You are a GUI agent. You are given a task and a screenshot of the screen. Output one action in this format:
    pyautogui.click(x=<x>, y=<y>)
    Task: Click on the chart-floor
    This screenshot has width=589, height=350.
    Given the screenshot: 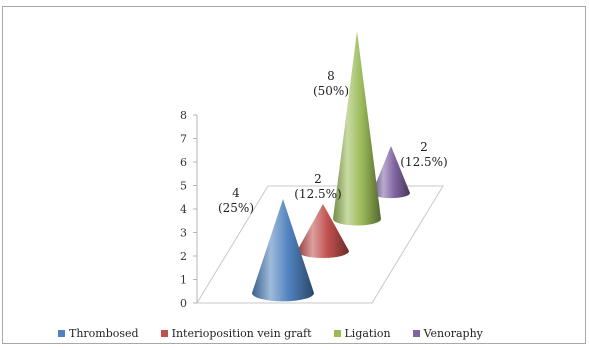 What is the action you would take?
    pyautogui.click(x=320, y=244)
    